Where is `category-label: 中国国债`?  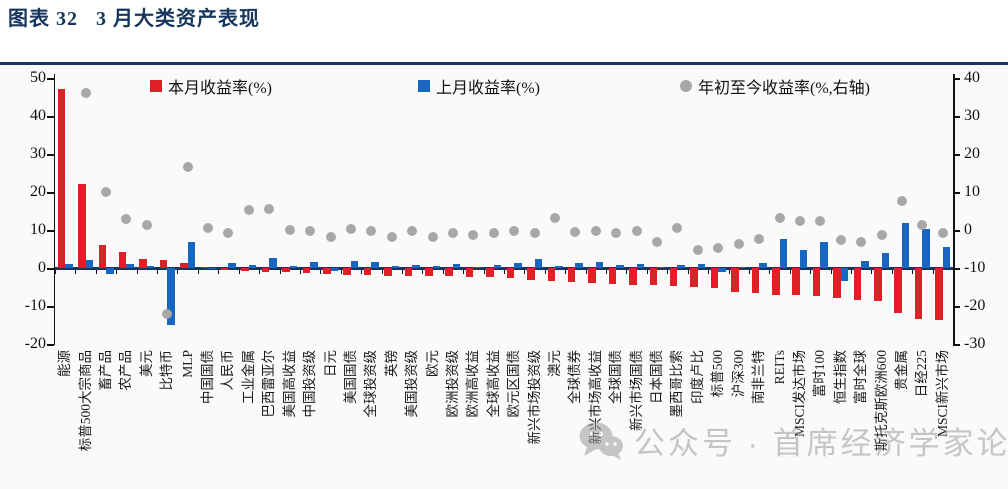
category-label: 中国国债 is located at coordinates (208, 377).